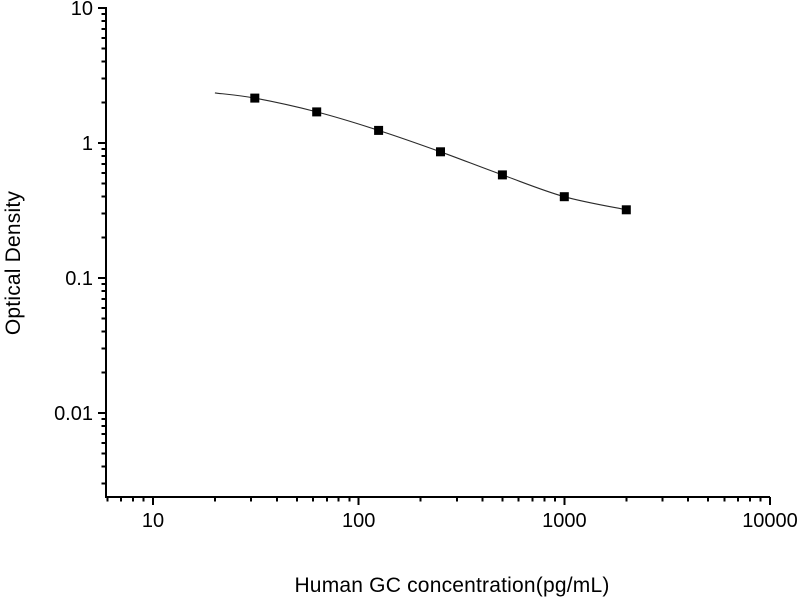 The height and width of the screenshot is (600, 800). What do you see at coordinates (564, 521) in the screenshot?
I see `x-tick-label: 1000` at bounding box center [564, 521].